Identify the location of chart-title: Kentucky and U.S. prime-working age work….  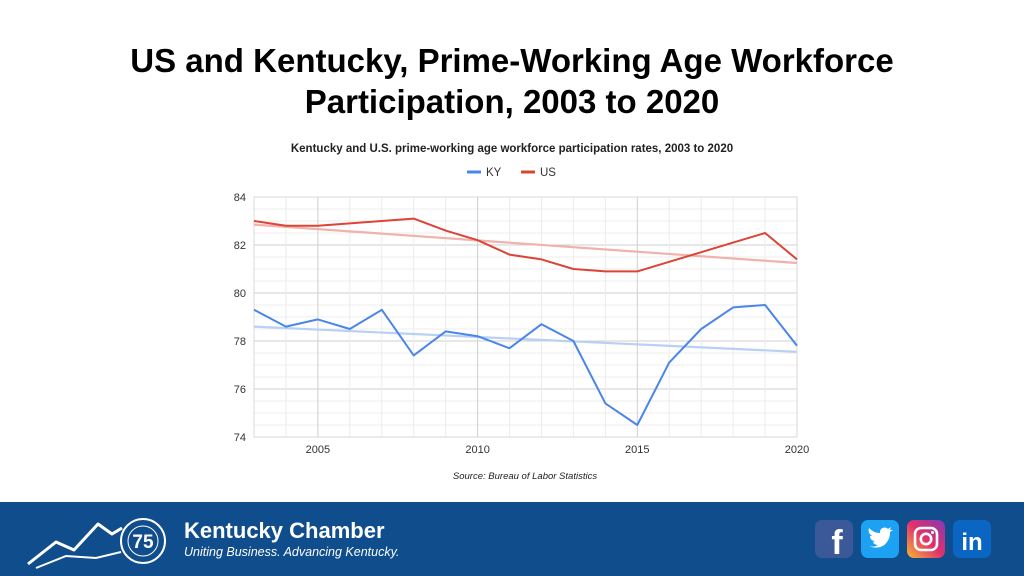
(512, 149).